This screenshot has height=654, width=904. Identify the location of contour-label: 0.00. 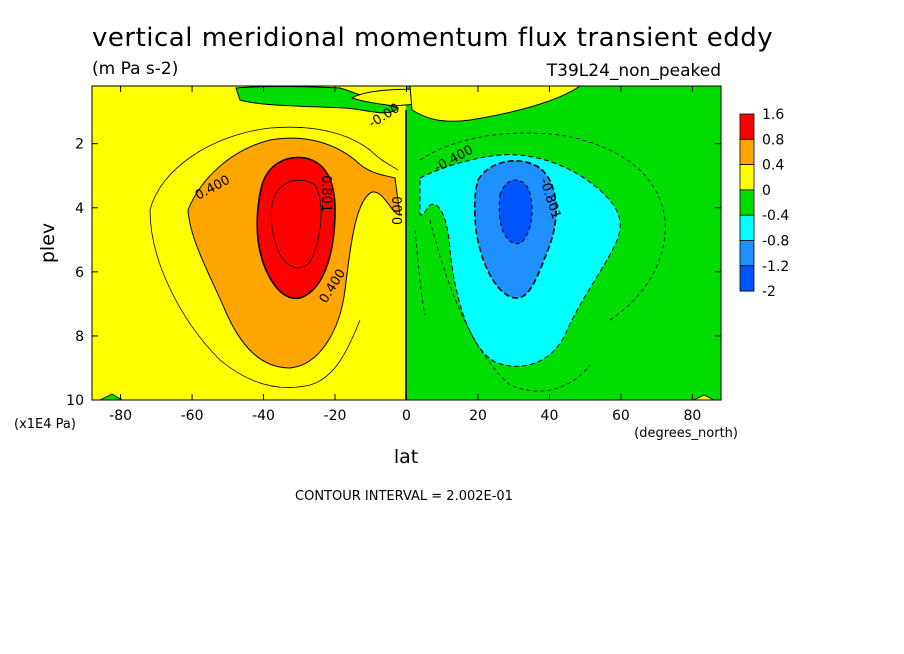
(398, 210).